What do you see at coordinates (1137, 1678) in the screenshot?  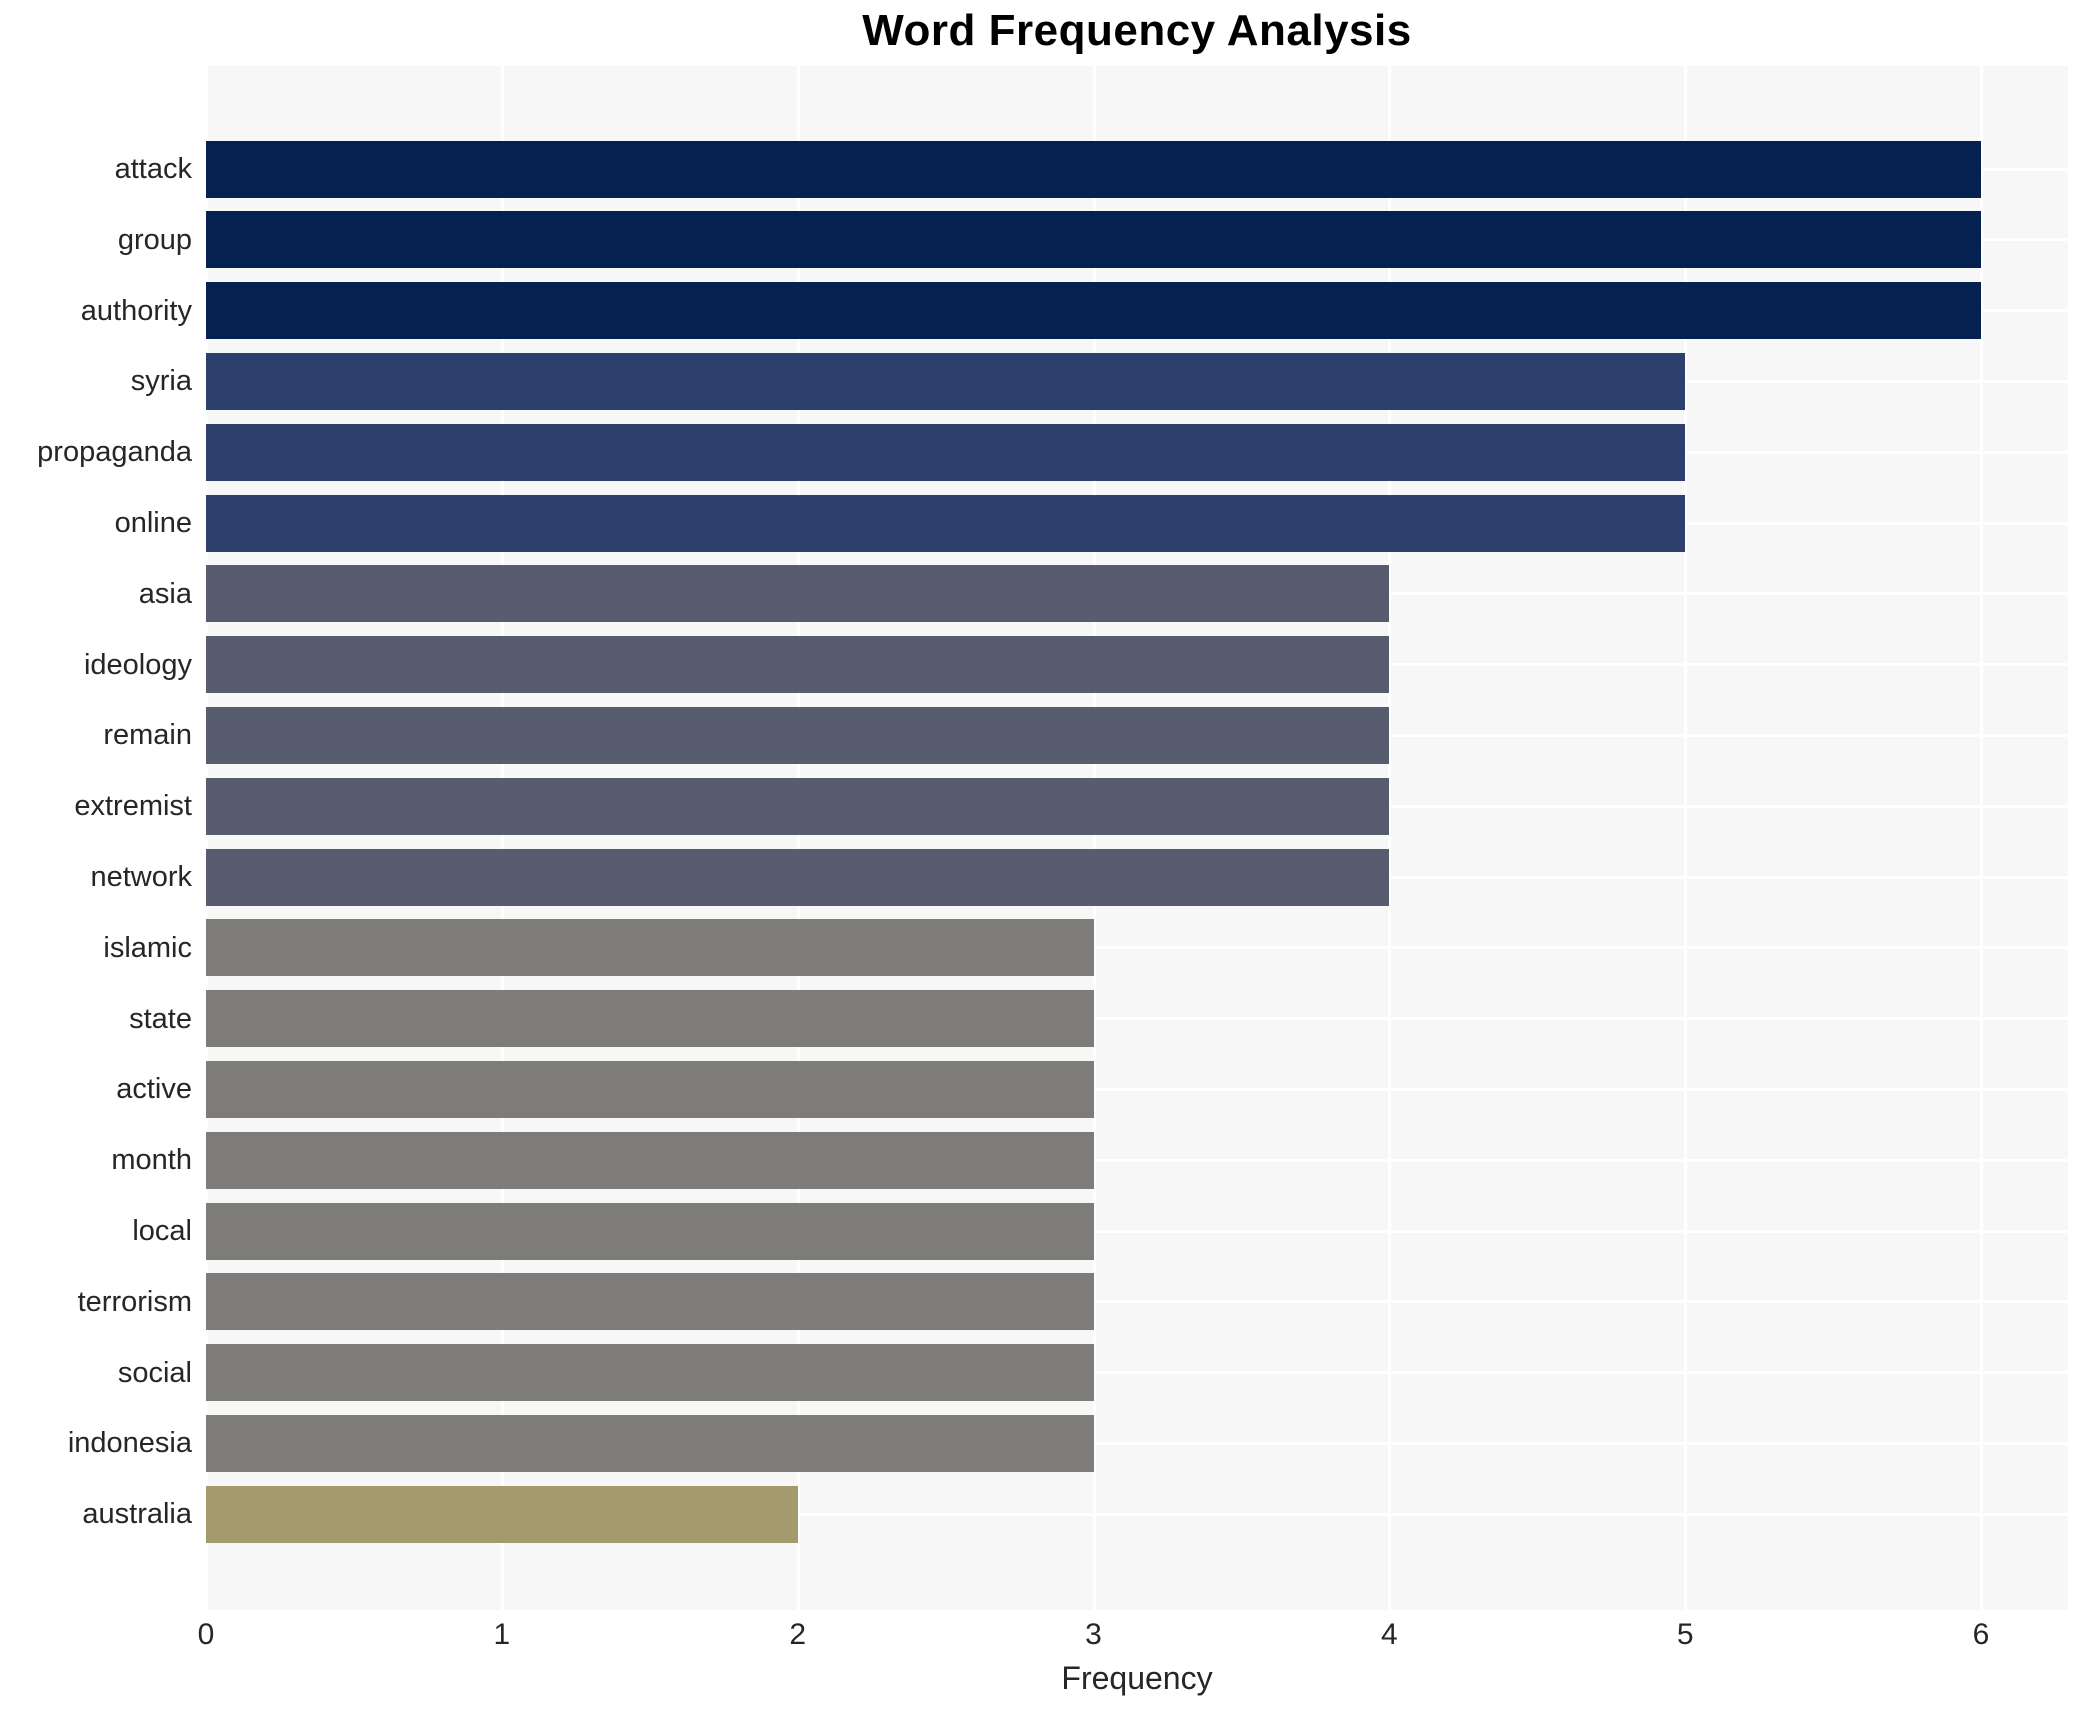 I see `x-axis-title: Frequency` at bounding box center [1137, 1678].